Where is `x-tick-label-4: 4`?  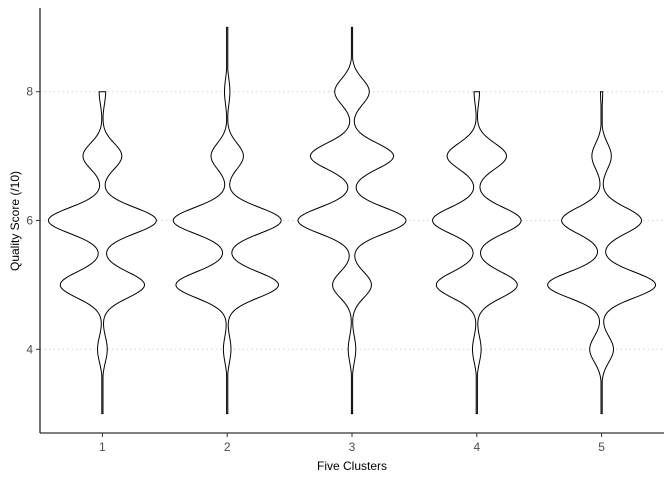 x-tick-label-4: 4 is located at coordinates (476, 447).